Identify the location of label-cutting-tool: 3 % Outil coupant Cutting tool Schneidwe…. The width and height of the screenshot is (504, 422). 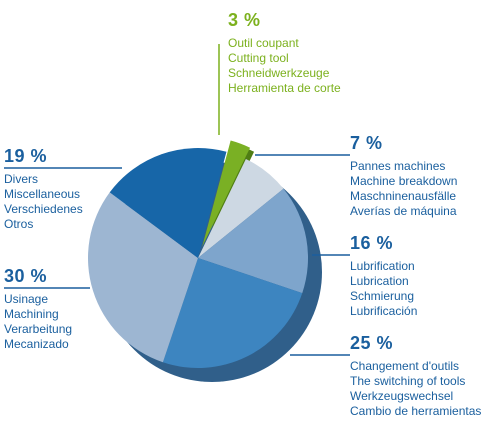
(284, 53).